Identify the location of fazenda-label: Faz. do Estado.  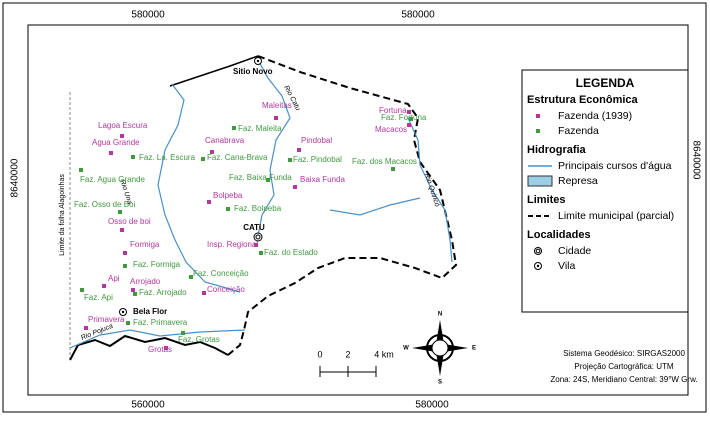
(291, 252).